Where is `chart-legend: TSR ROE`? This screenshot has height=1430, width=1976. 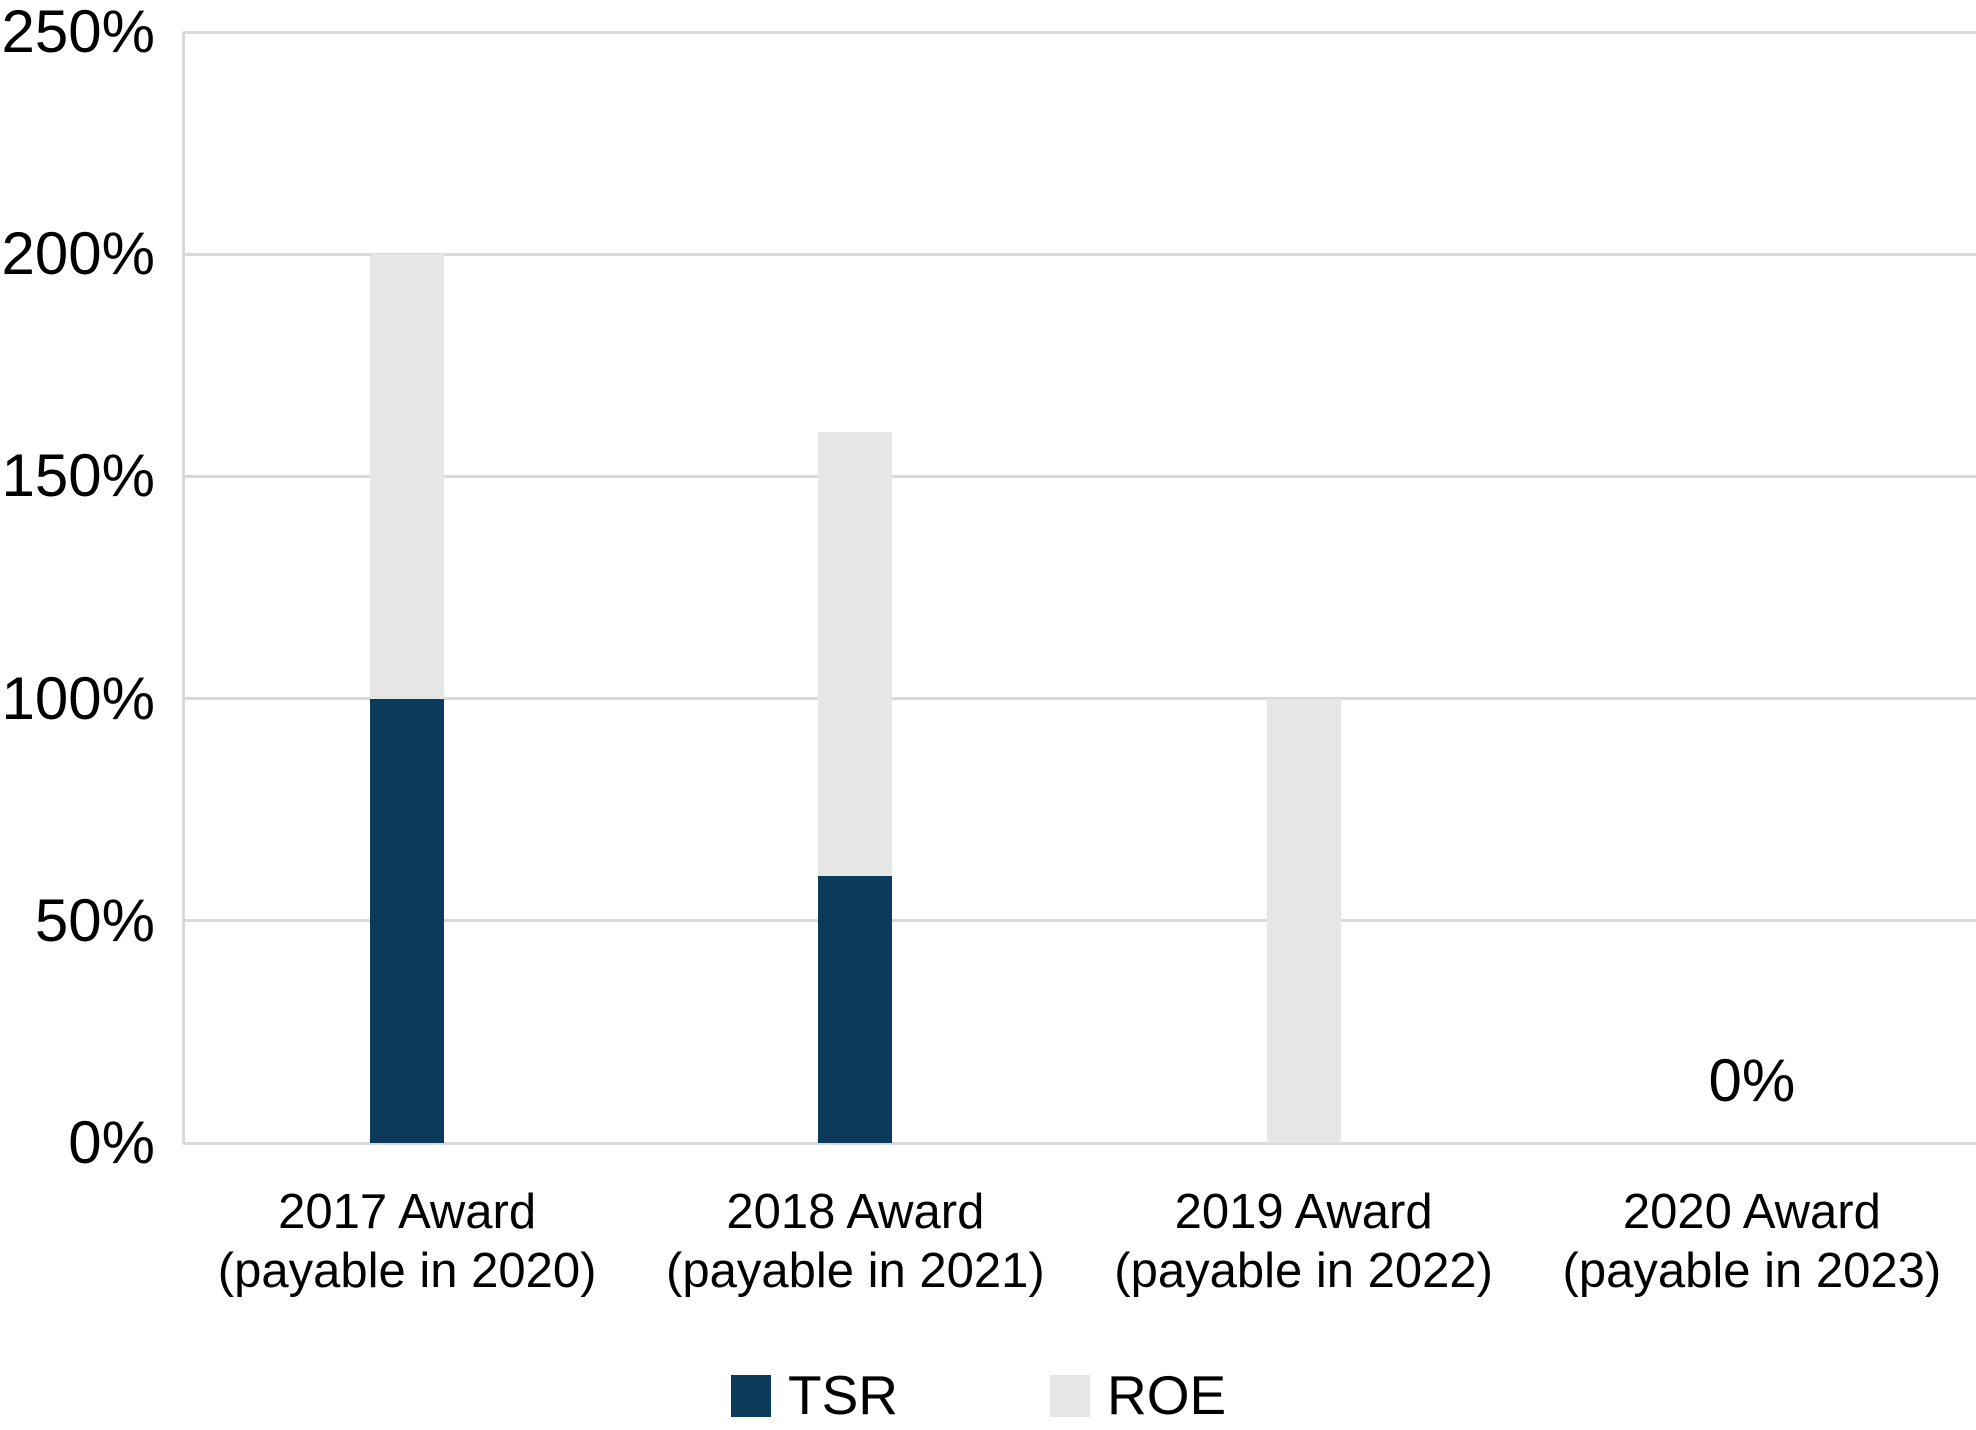
chart-legend: TSR ROE is located at coordinates (978, 1395).